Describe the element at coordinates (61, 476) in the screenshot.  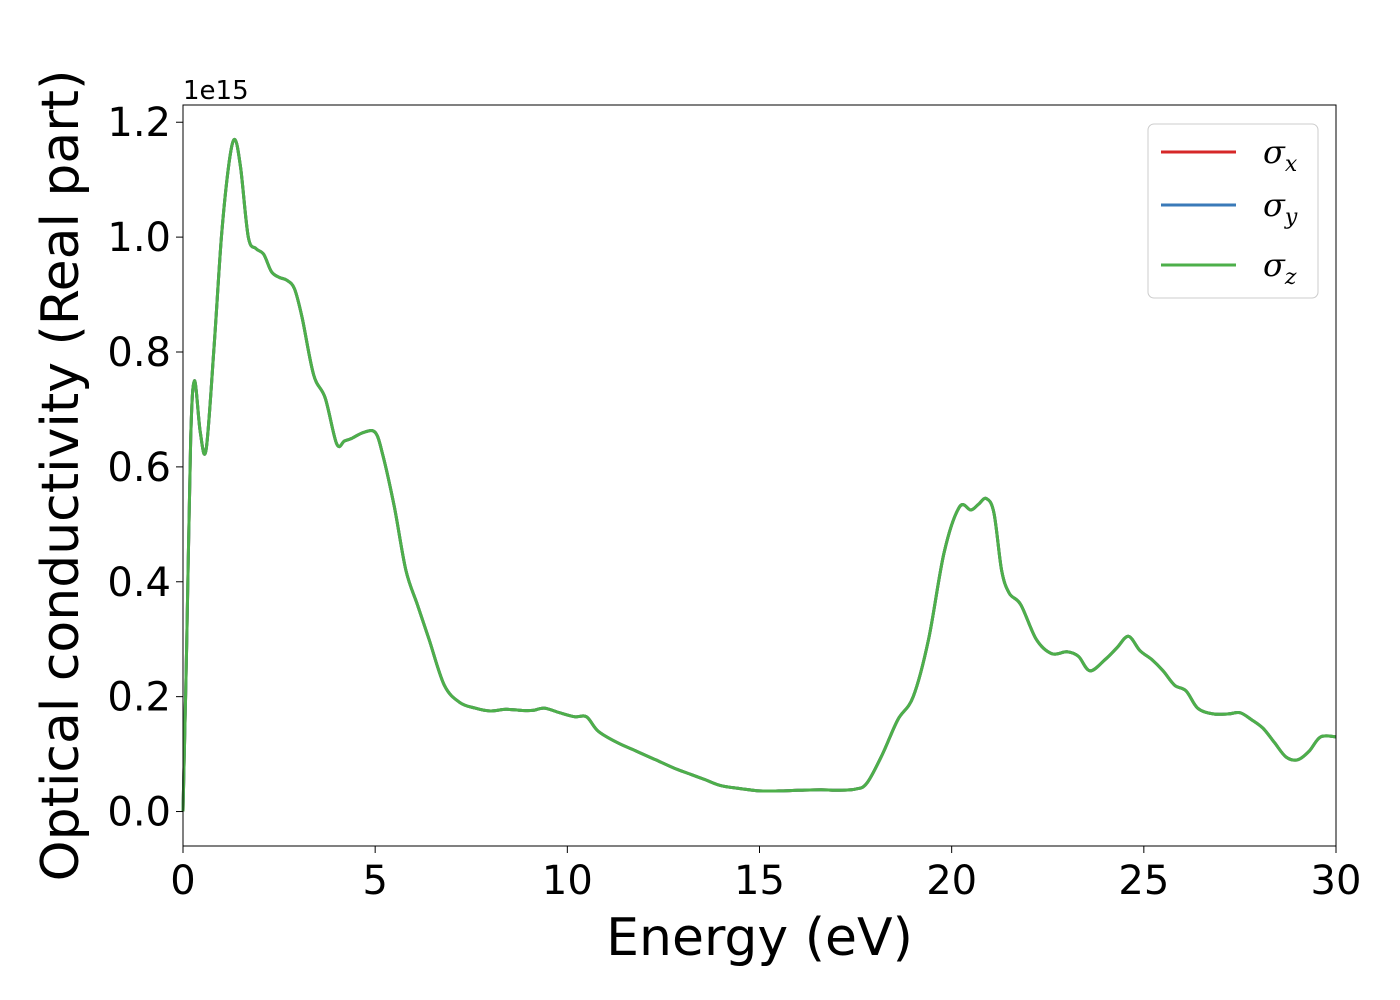
I see `y-axis-title: Optical conductivity (Real part)` at that location.